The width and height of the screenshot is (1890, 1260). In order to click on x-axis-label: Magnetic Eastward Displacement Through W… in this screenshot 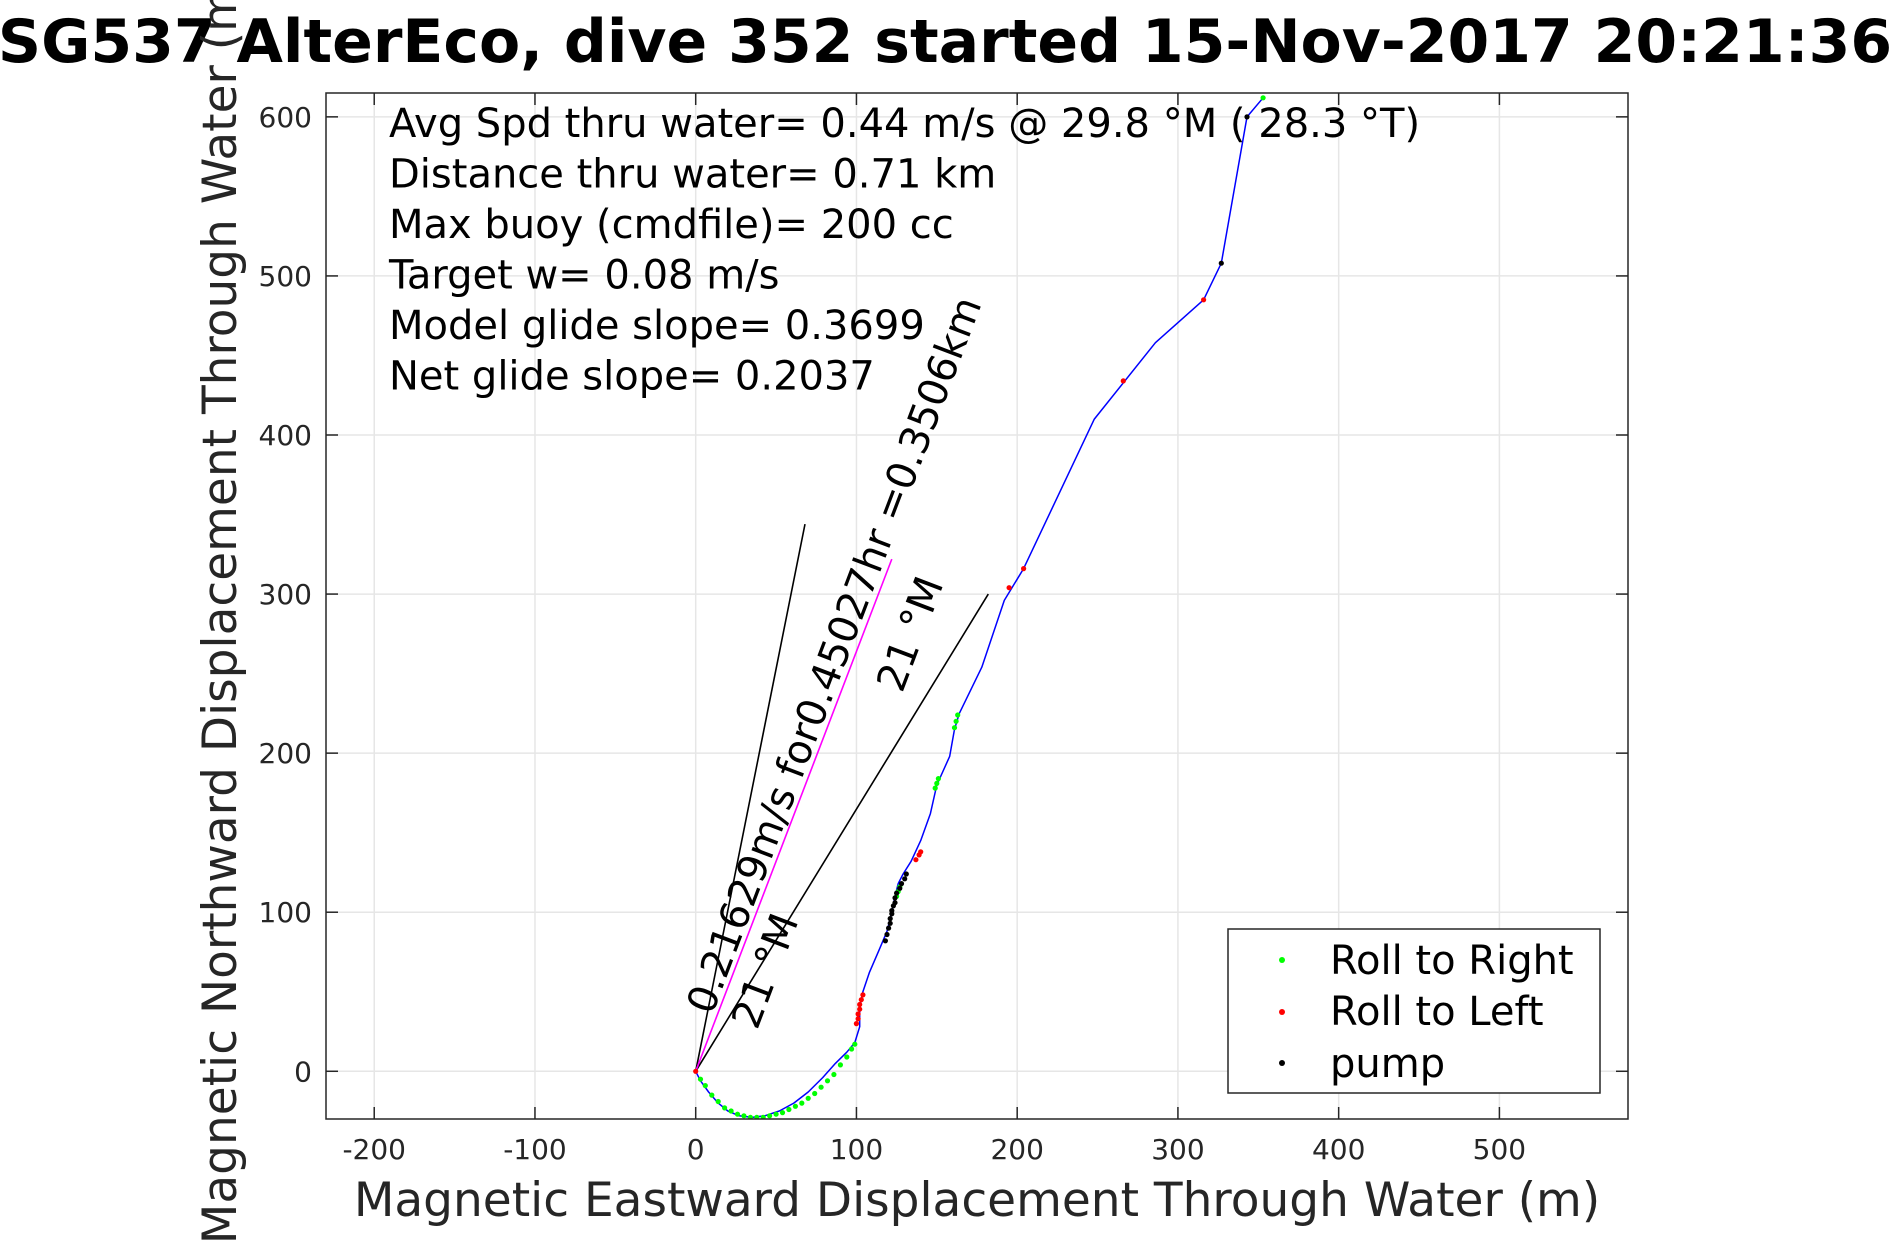, I will do `click(977, 1200)`.